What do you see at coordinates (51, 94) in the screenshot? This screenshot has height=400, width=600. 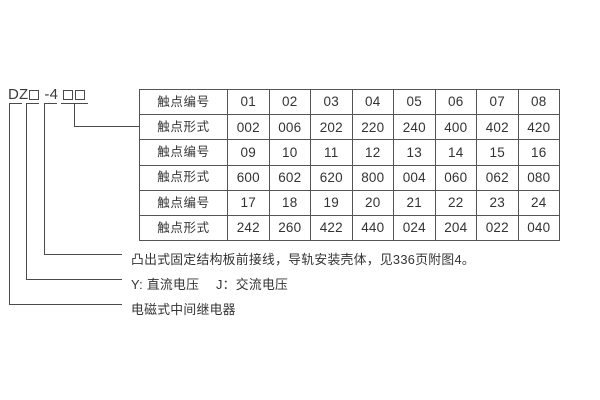 I see `model-code-middle: -4` at bounding box center [51, 94].